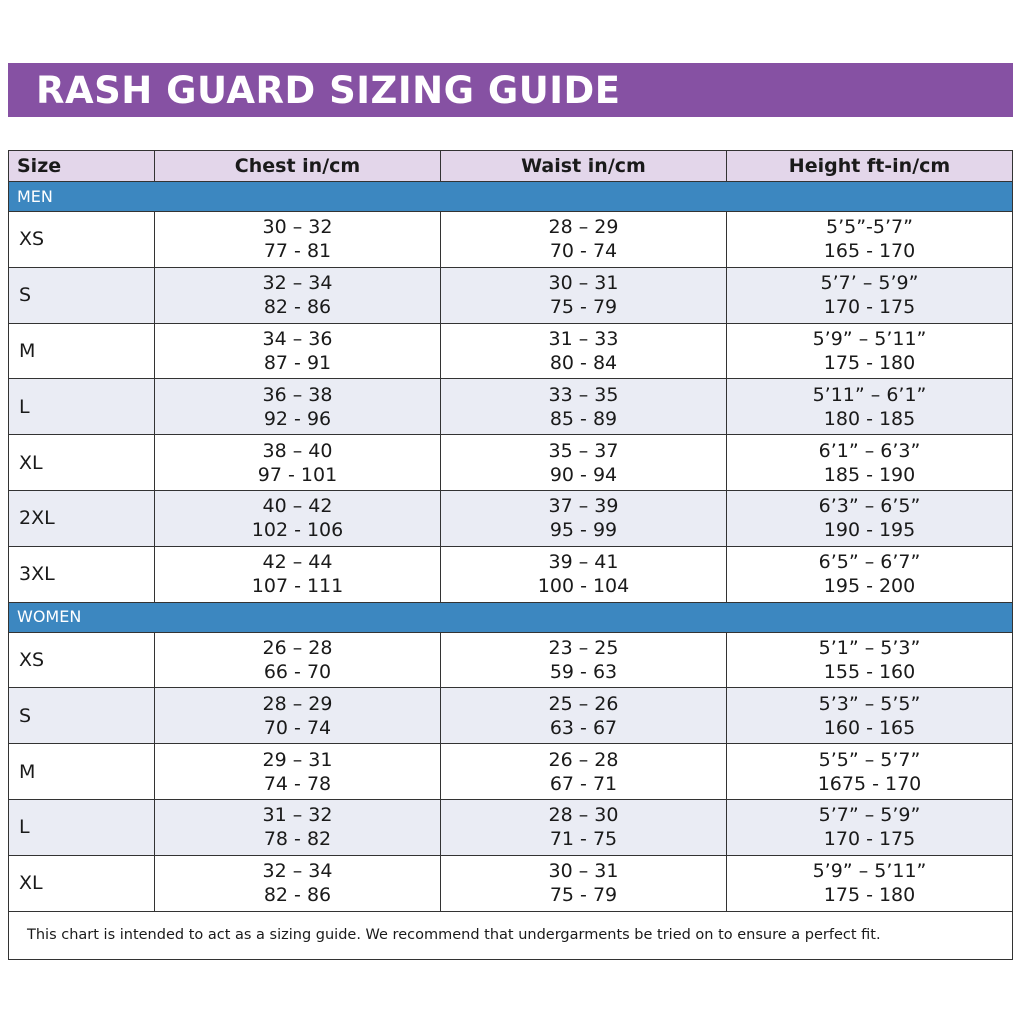 The width and height of the screenshot is (1024, 1024). What do you see at coordinates (584, 166) in the screenshot?
I see `column-header: Waist in/cm` at bounding box center [584, 166].